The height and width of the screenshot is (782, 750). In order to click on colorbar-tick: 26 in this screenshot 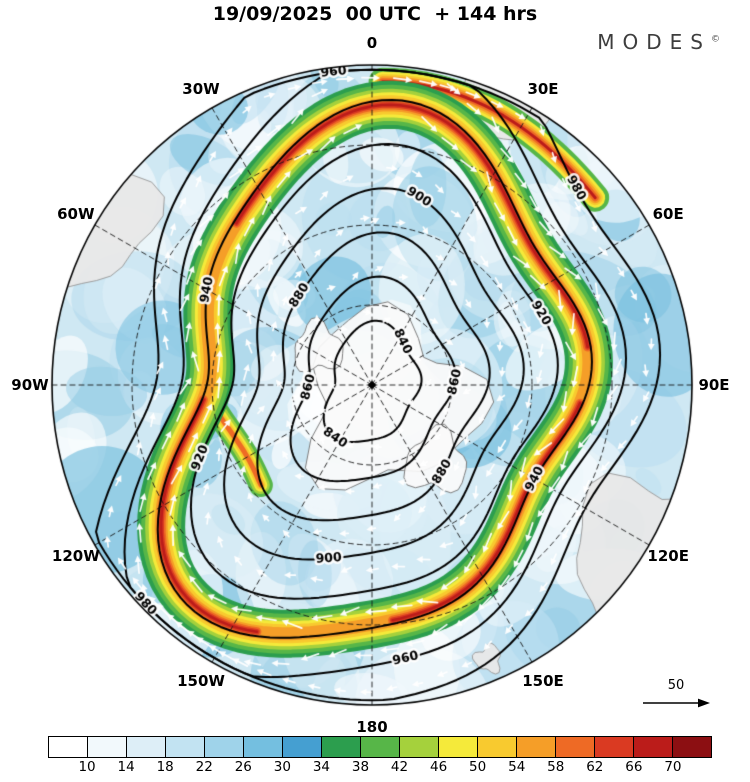, I will do `click(243, 767)`.